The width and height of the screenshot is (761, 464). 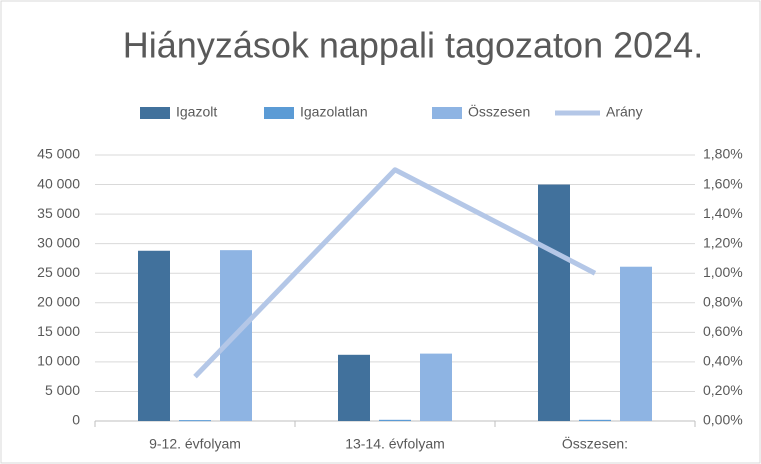 What do you see at coordinates (58, 213) in the screenshot?
I see `y-tick-label: 35 000` at bounding box center [58, 213].